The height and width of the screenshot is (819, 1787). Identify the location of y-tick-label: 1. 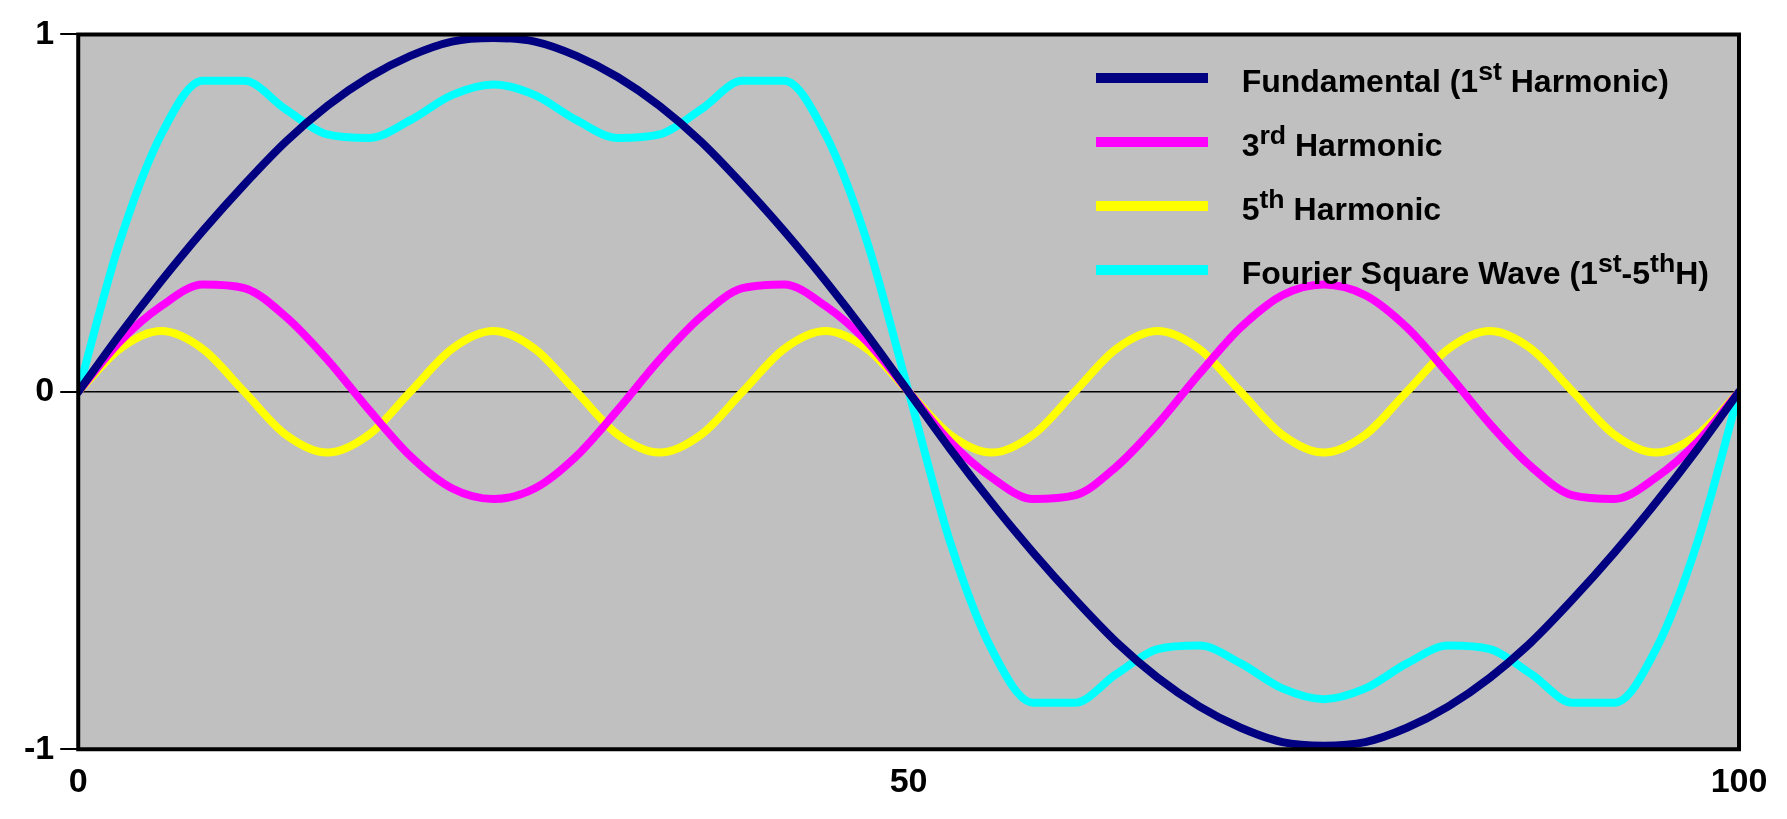
(45, 31).